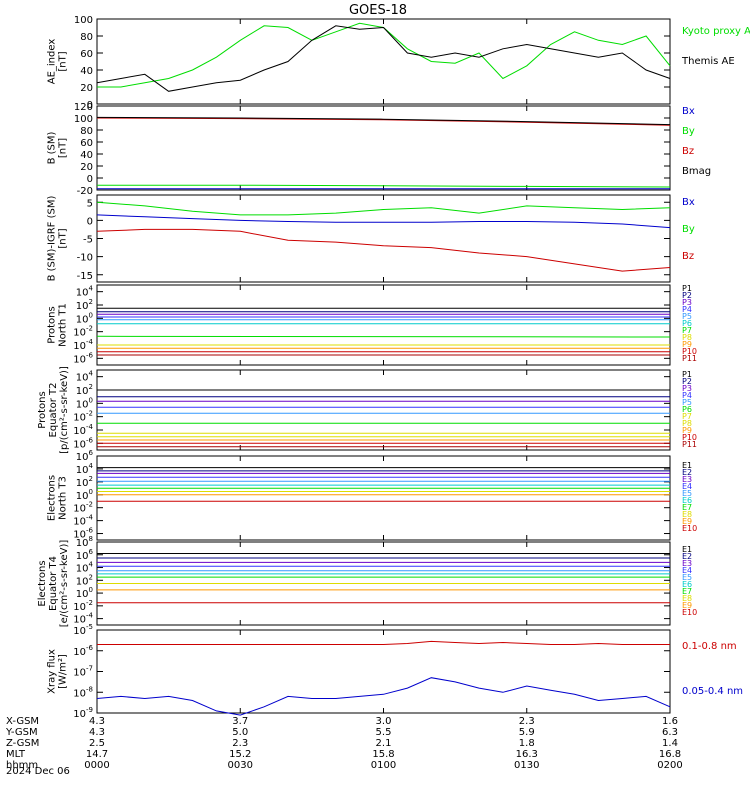 The height and width of the screenshot is (800, 750). What do you see at coordinates (240, 732) in the screenshot?
I see `x-axis-value: 5.0` at bounding box center [240, 732].